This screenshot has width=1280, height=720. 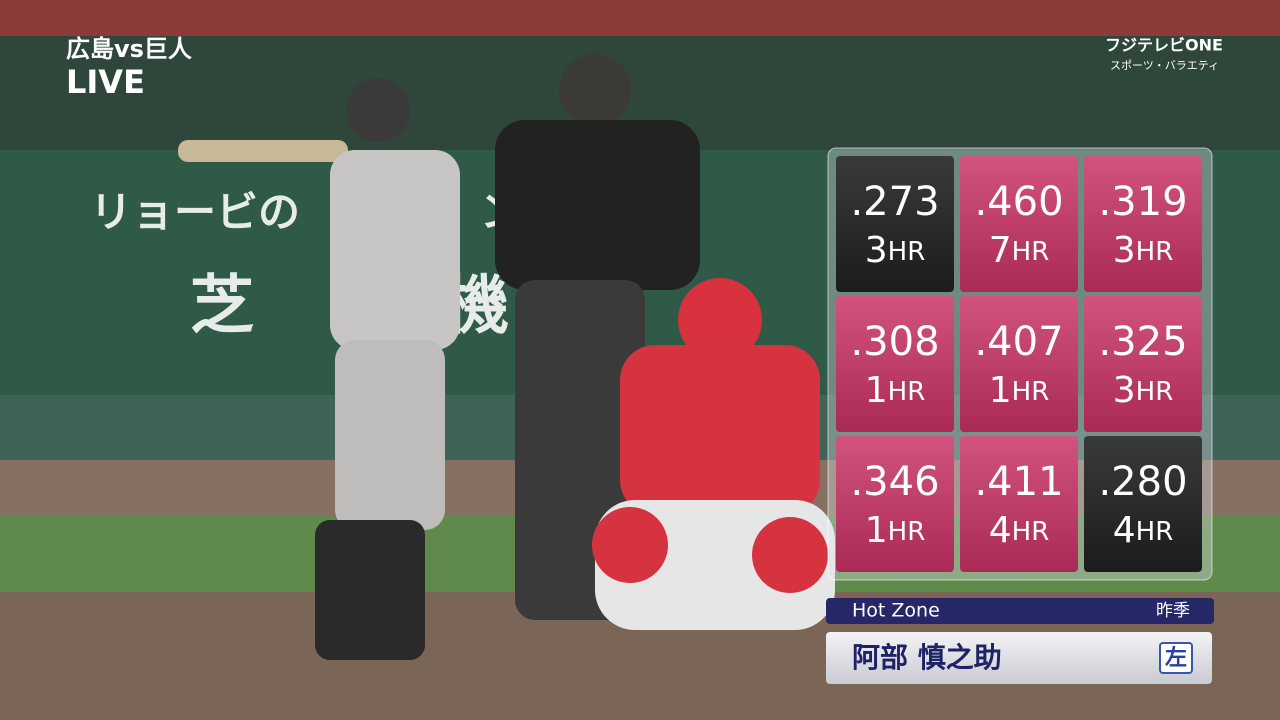 I want to click on live-label: LIVE, so click(x=105, y=82).